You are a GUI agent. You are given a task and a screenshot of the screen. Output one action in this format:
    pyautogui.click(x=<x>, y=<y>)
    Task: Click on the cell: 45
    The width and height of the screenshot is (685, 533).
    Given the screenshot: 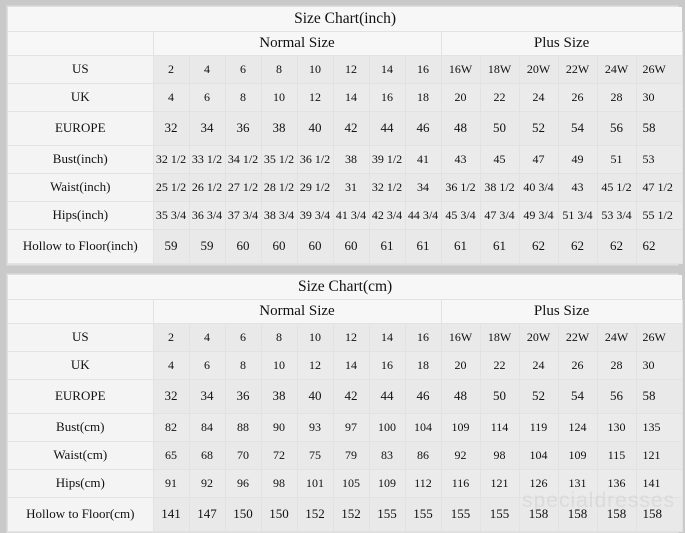 What is the action you would take?
    pyautogui.click(x=499, y=159)
    